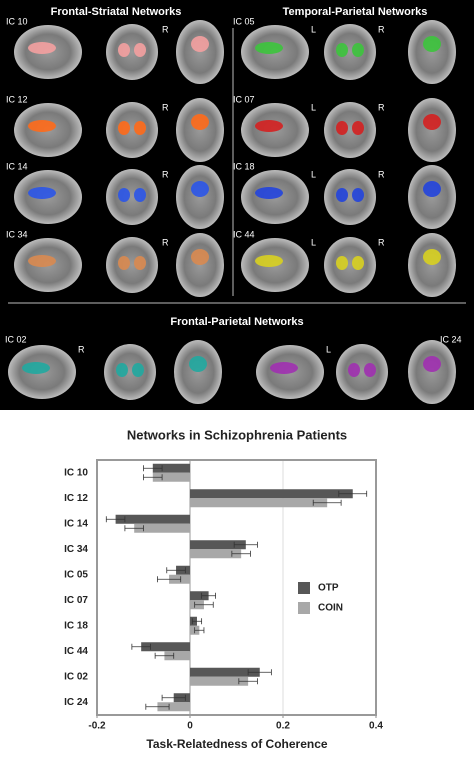 This screenshot has height=758, width=474. I want to click on x-tick-label: -0.2, so click(97, 726).